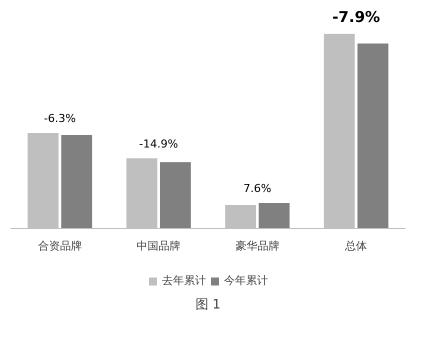 This screenshot has width=425, height=354. Describe the element at coordinates (257, 189) in the screenshot. I see `annotation: 7.6%` at that location.